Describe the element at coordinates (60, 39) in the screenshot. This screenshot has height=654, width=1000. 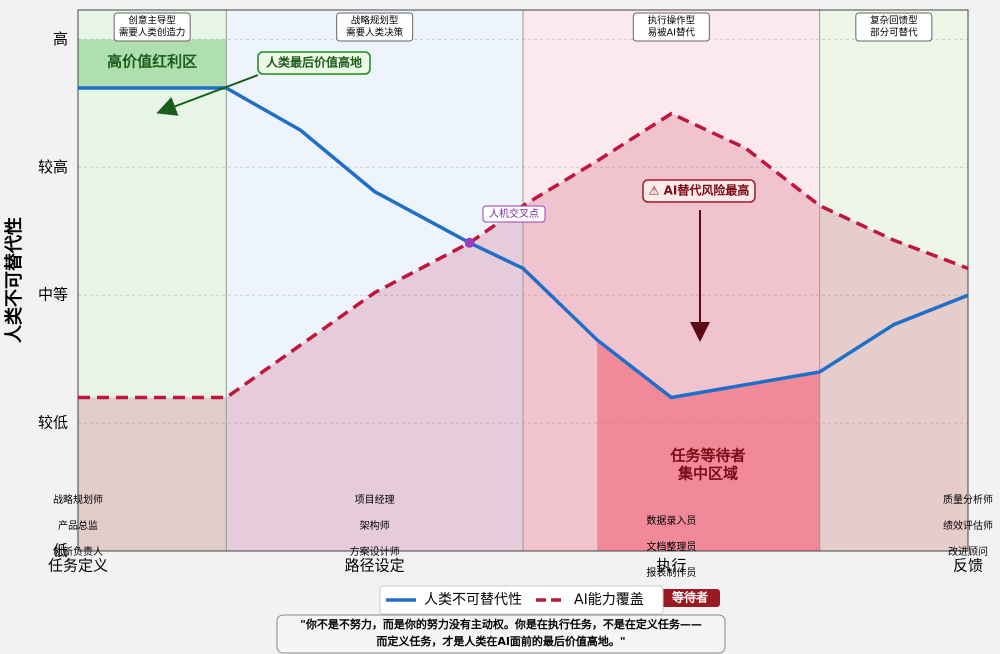
I see `y-tick-label: 高` at that location.